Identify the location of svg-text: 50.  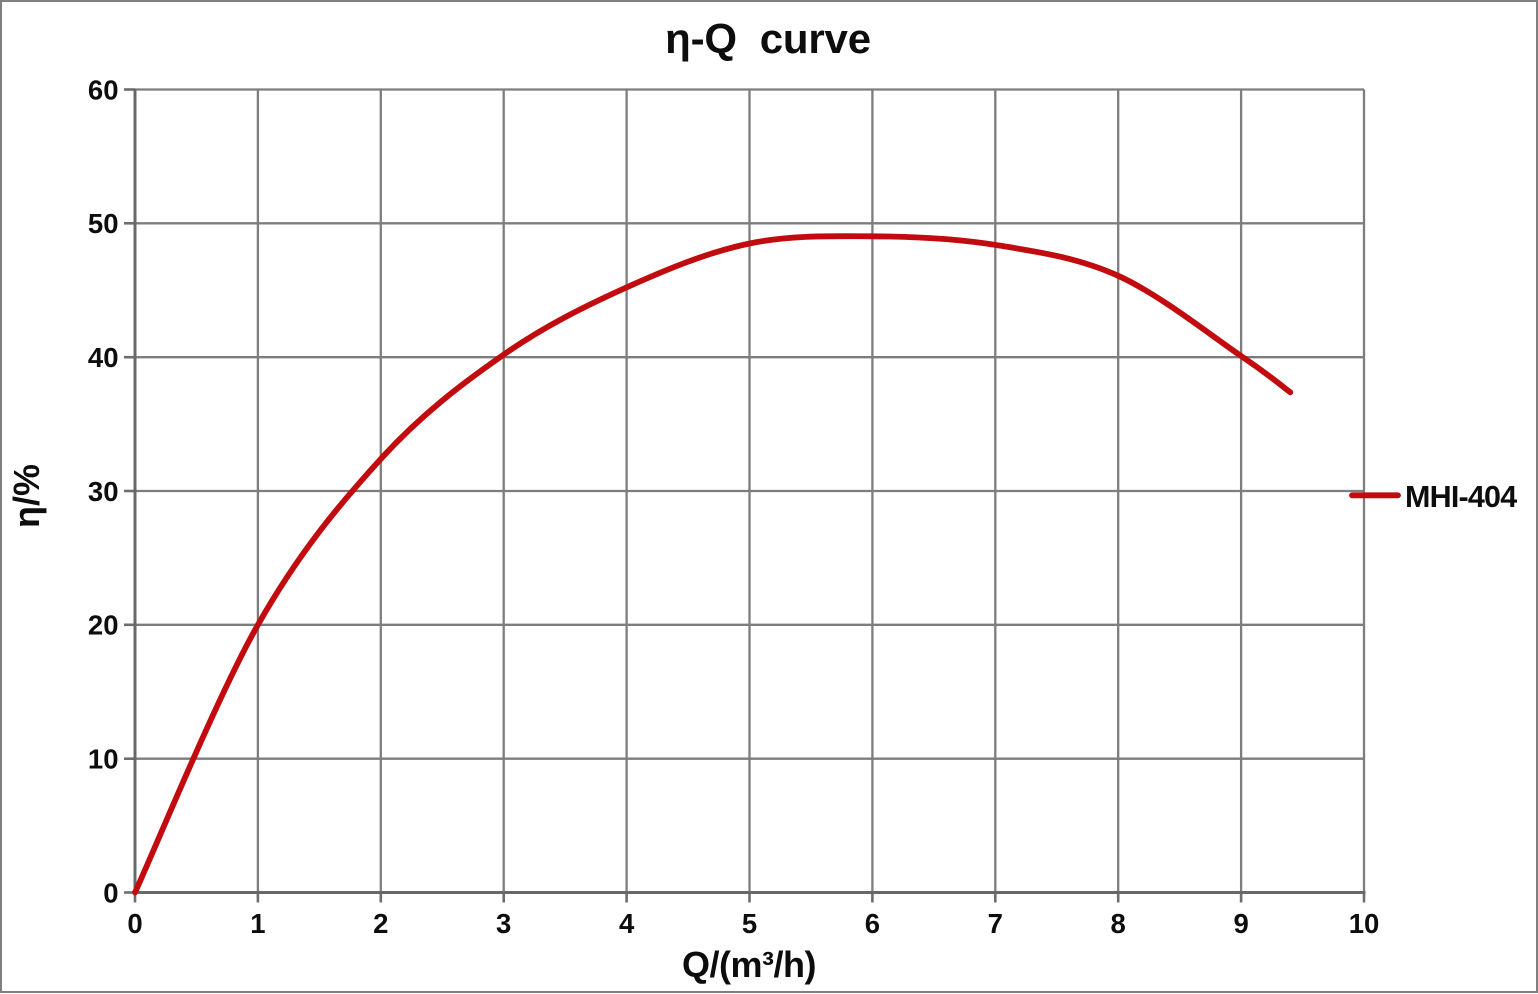
(103, 223).